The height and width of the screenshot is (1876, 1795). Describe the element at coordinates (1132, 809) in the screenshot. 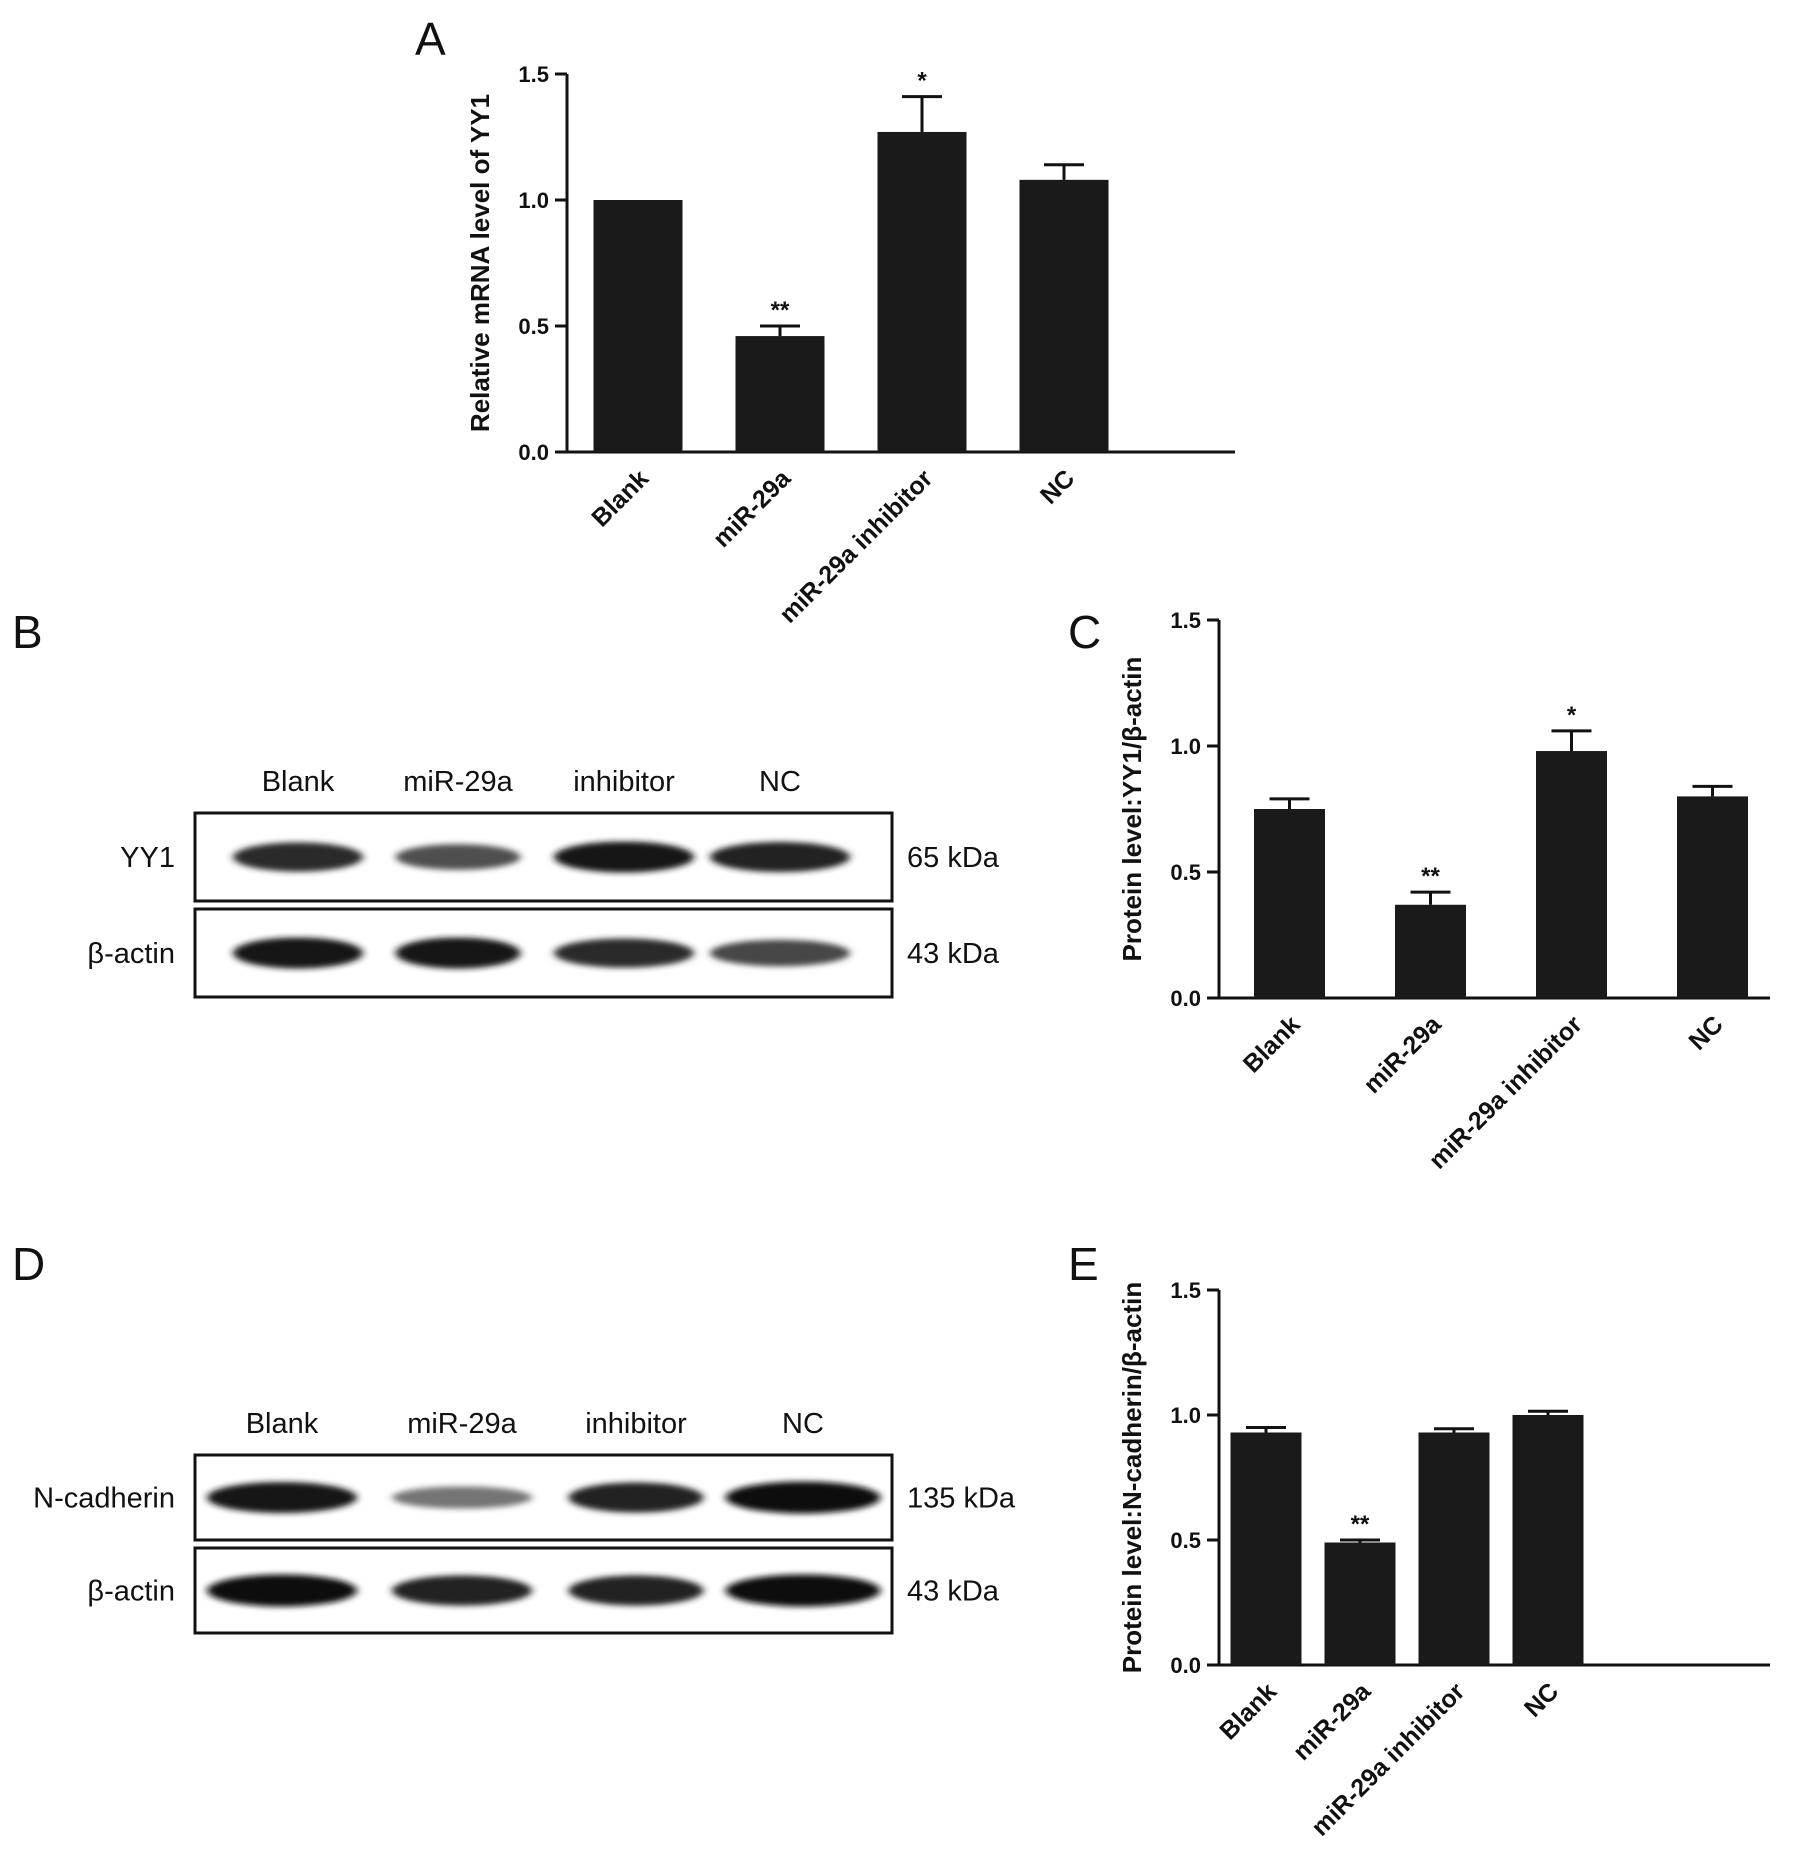

I see `y-axis-title: Protein level:YY1/β-actin` at that location.